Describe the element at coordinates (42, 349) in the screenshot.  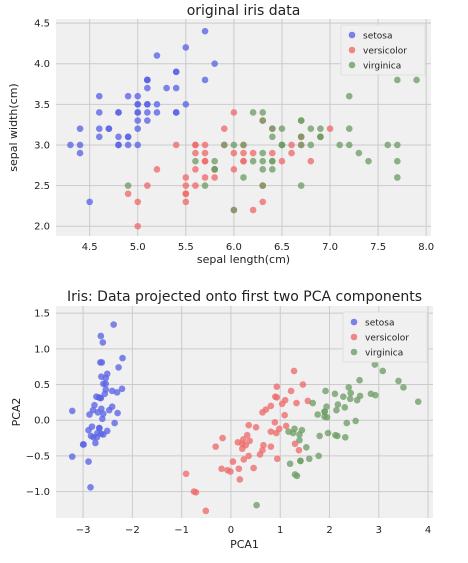
I see `y-tick-label: 1.0` at that location.